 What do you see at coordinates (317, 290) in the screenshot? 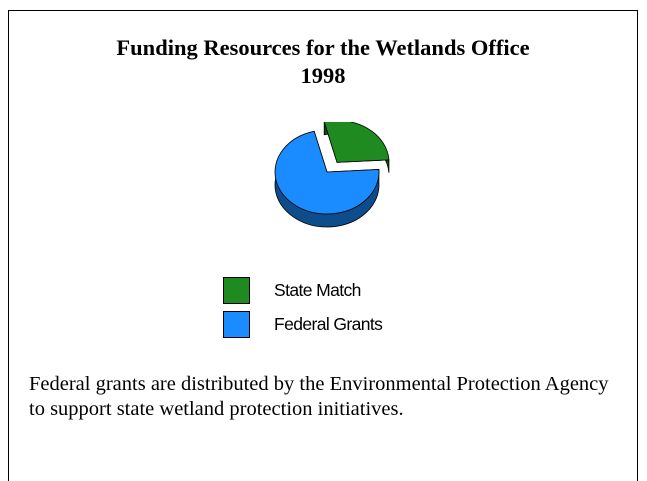
I see `legend-label-state-match: State Match` at bounding box center [317, 290].